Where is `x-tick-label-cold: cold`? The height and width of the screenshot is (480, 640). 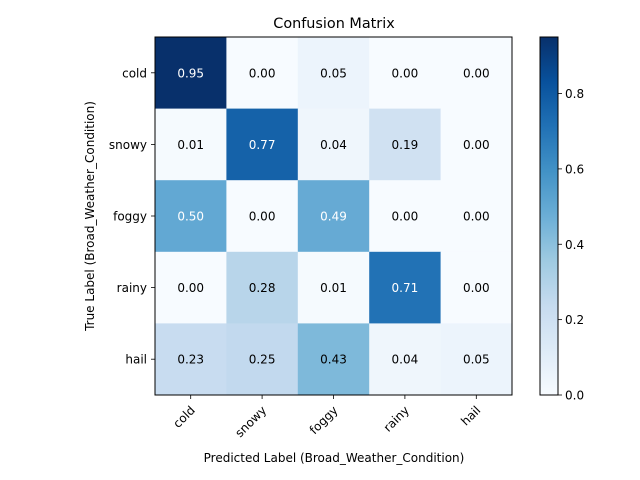 x-tick-label-cold: cold is located at coordinates (183, 416).